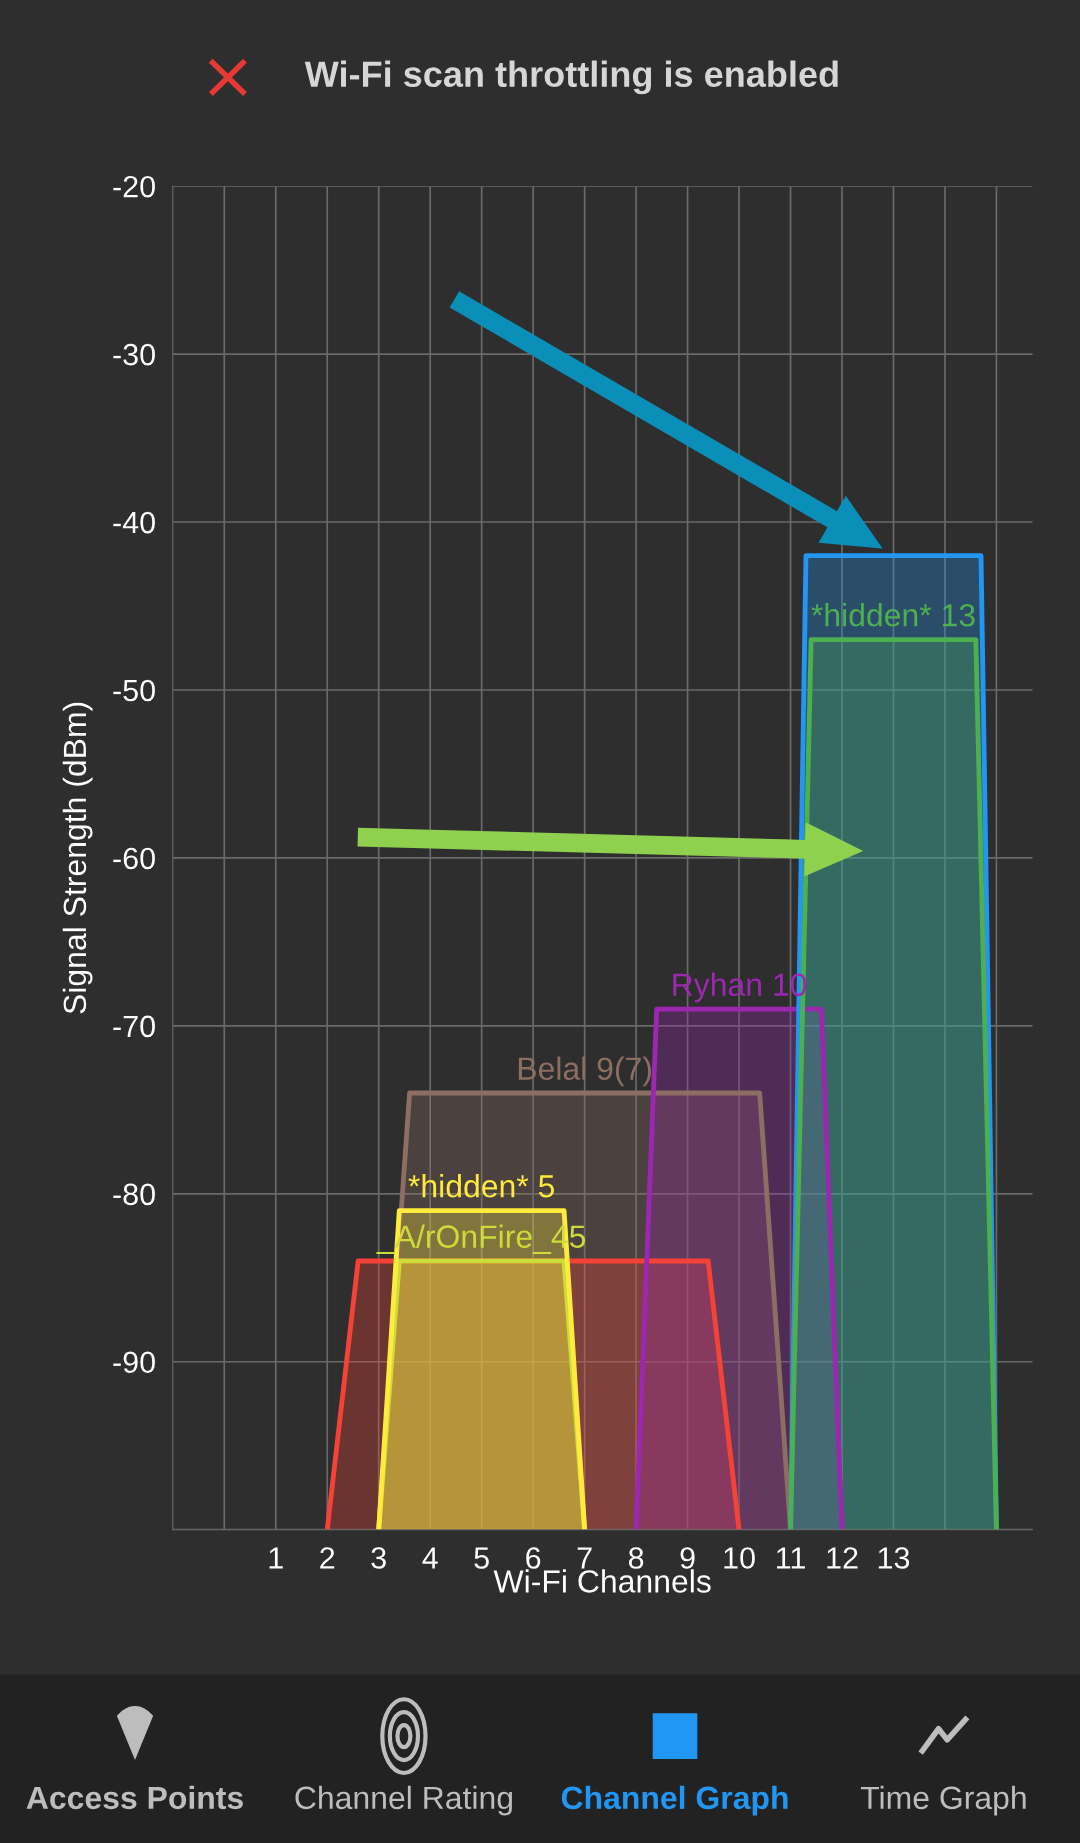 The image size is (1080, 1843). What do you see at coordinates (893, 615) in the screenshot?
I see `series-label: *hidden* 13` at bounding box center [893, 615].